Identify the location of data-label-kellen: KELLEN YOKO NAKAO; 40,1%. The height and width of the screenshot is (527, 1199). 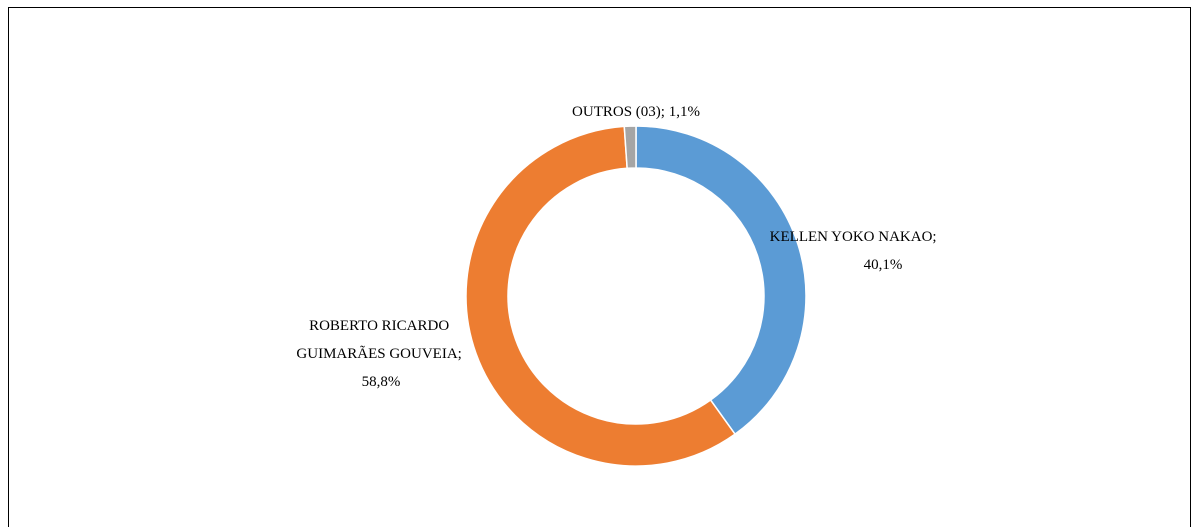
(855, 251).